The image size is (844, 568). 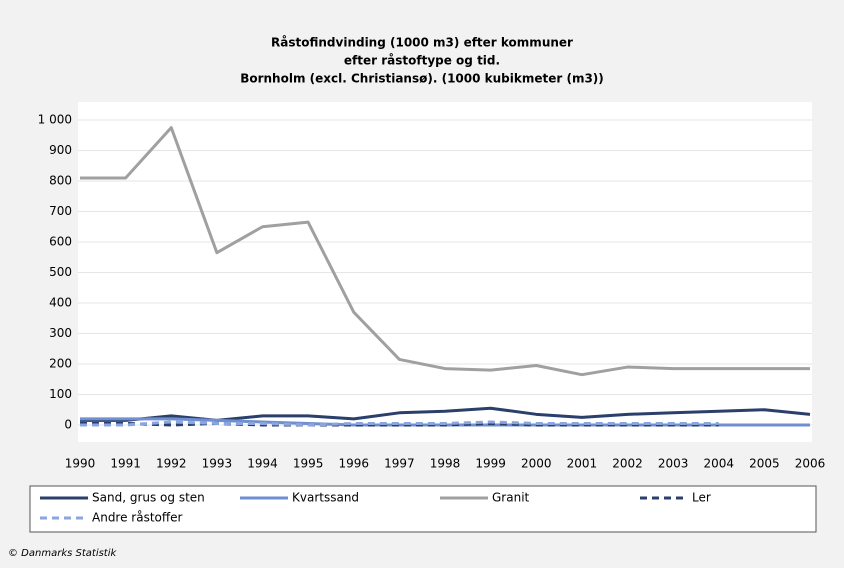 I want to click on x-tick-label: 1998, so click(x=445, y=464).